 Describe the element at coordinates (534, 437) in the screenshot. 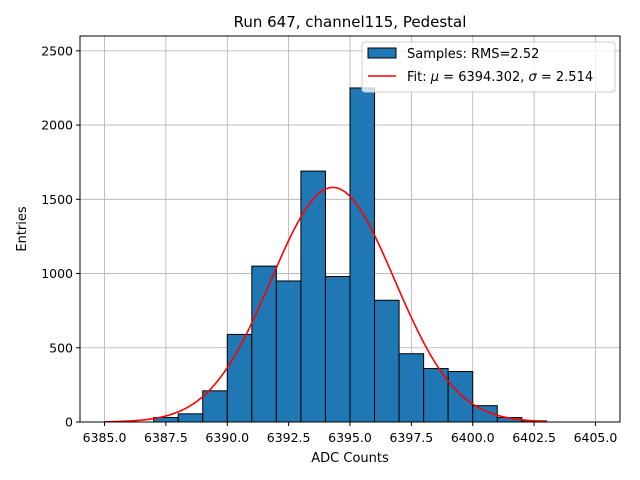

I see `x-tick-label: 6402.5` at that location.